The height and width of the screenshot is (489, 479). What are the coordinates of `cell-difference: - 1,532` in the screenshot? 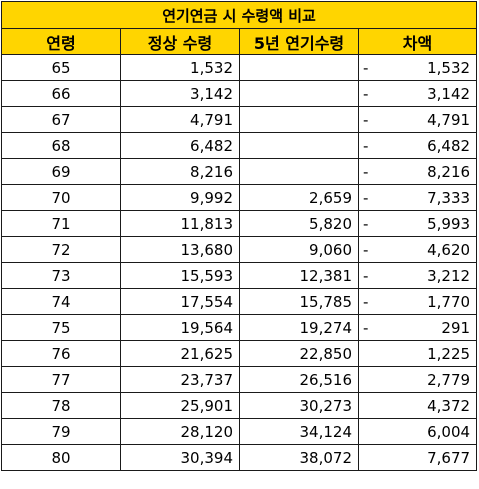 It's located at (417, 67).